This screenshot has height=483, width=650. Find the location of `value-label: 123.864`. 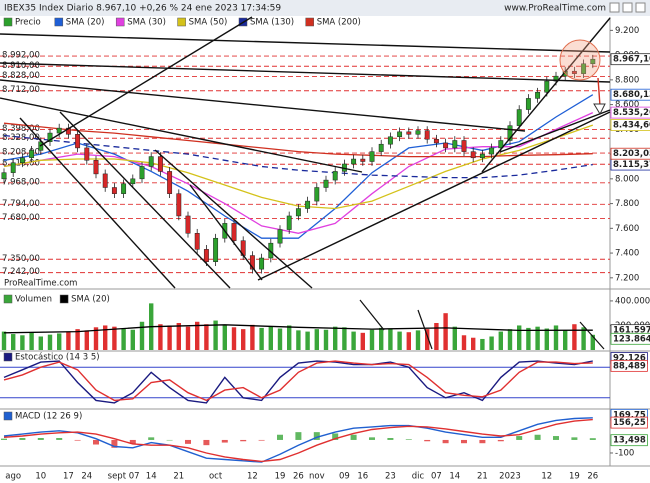

value-label: 123.864 is located at coordinates (631, 339).